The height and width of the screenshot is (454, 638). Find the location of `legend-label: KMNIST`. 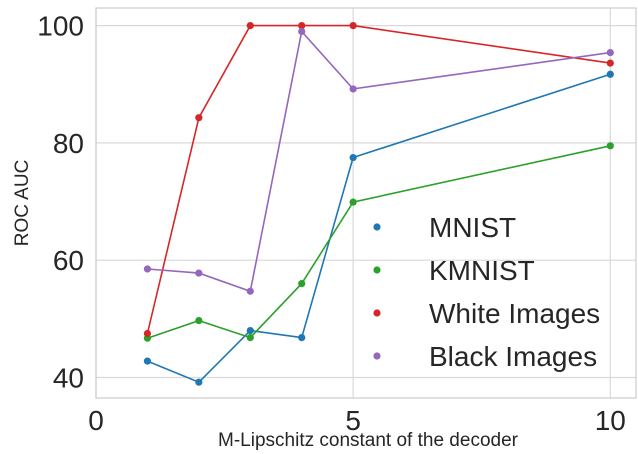

legend-label: KMNIST is located at coordinates (482, 270).